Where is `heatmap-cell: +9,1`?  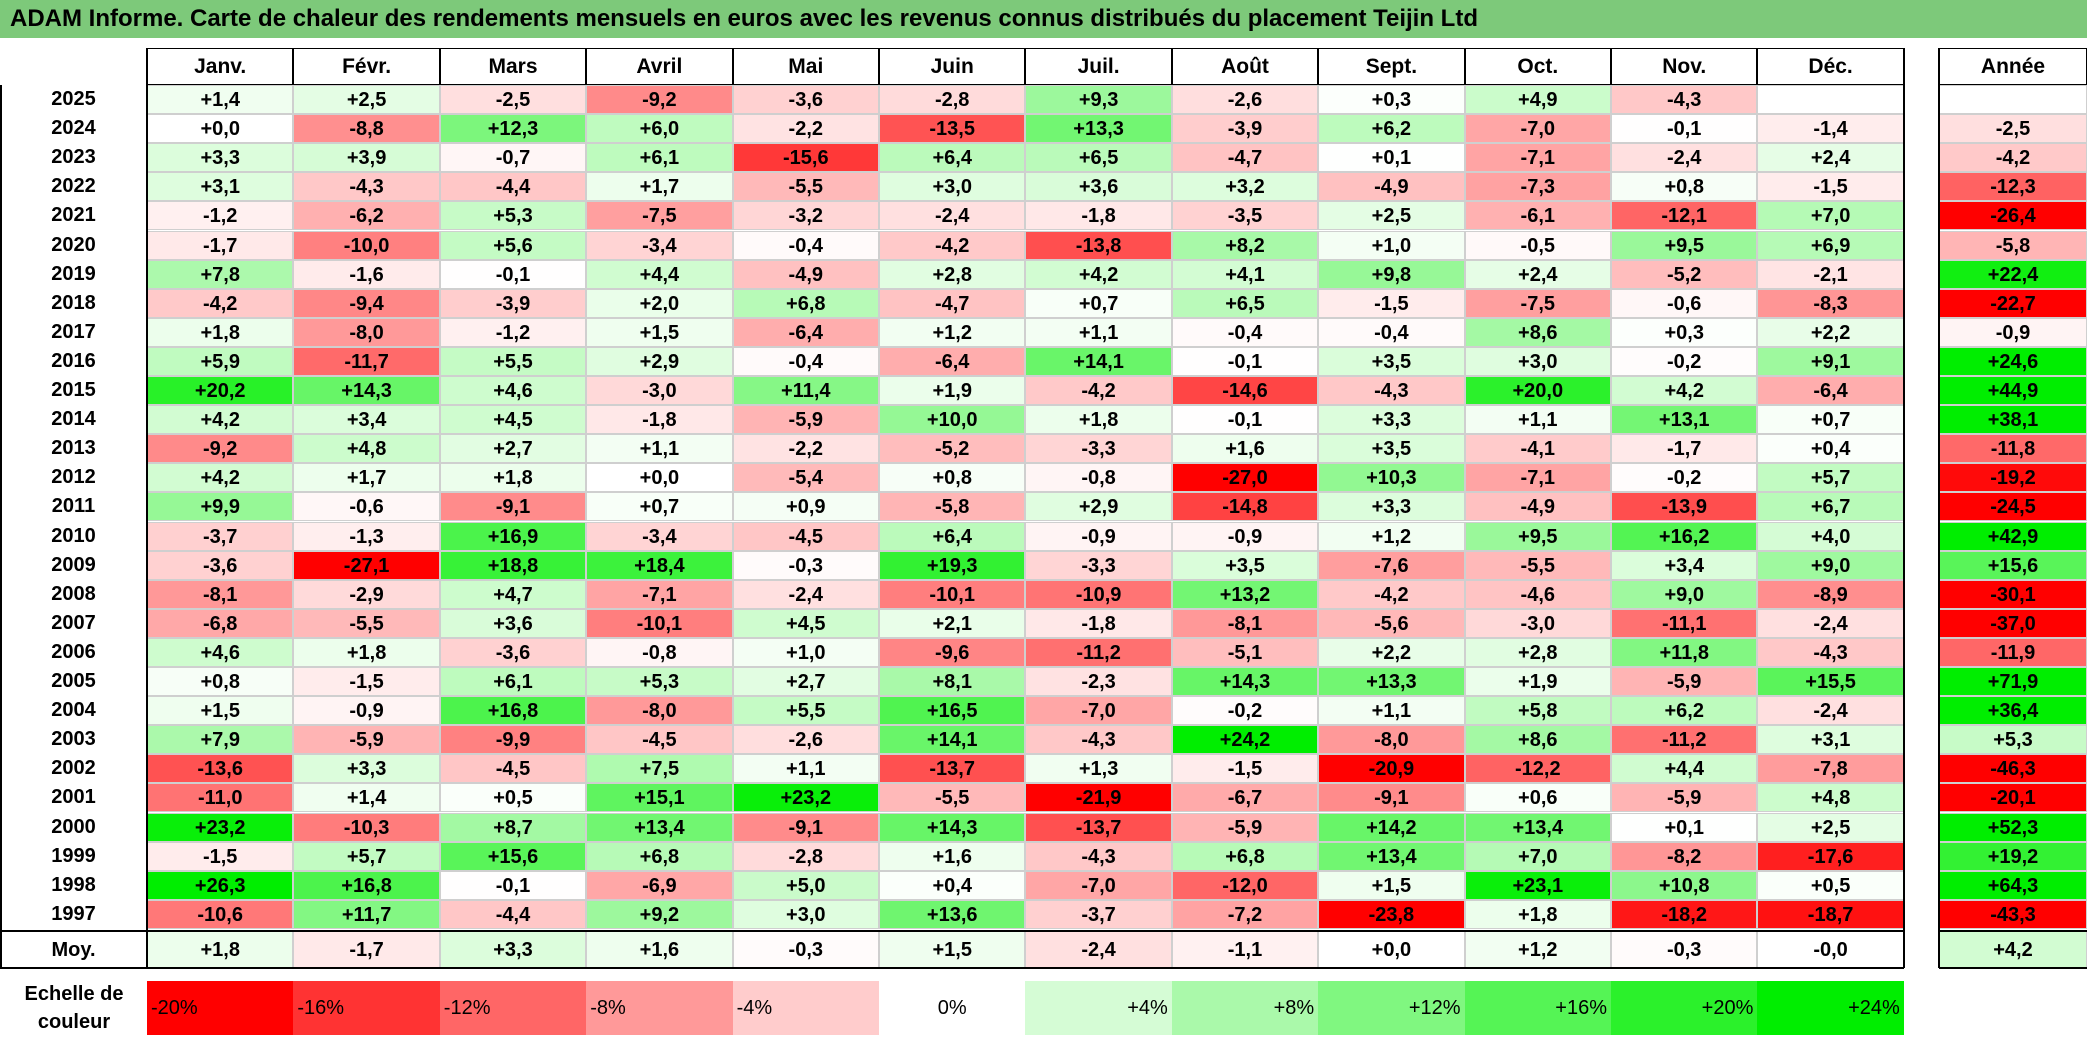 heatmap-cell: +9,1 is located at coordinates (1830, 361).